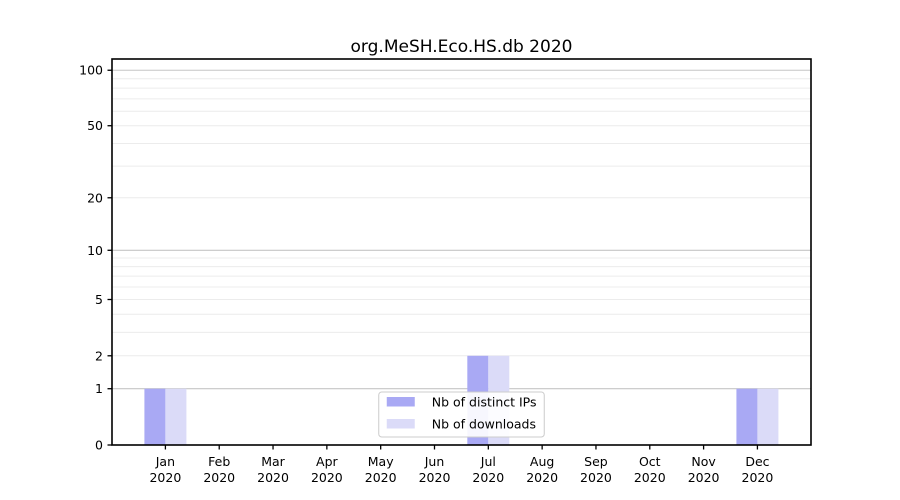 This screenshot has height=500, width=900. Describe the element at coordinates (95, 250) in the screenshot. I see `y-tick-label: 10` at that location.